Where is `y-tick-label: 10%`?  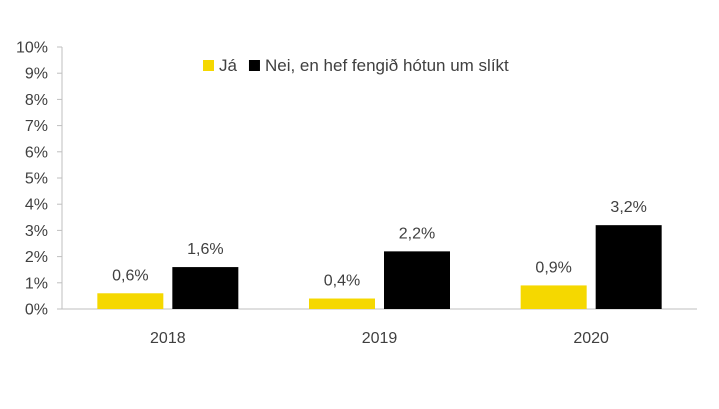 y-tick-label: 10% is located at coordinates (32, 48).